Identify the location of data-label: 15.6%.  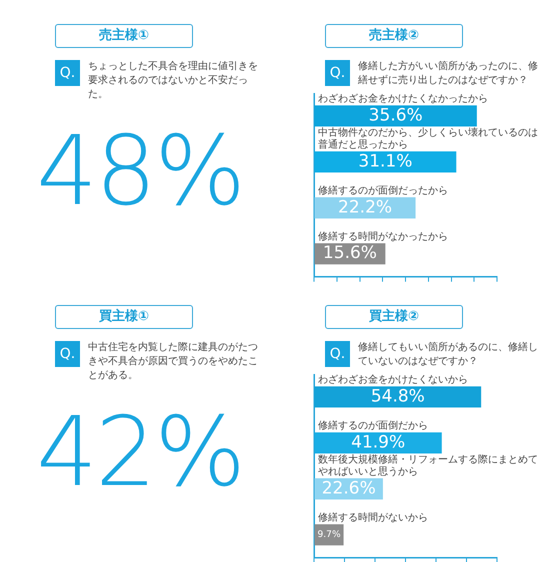
(349, 253).